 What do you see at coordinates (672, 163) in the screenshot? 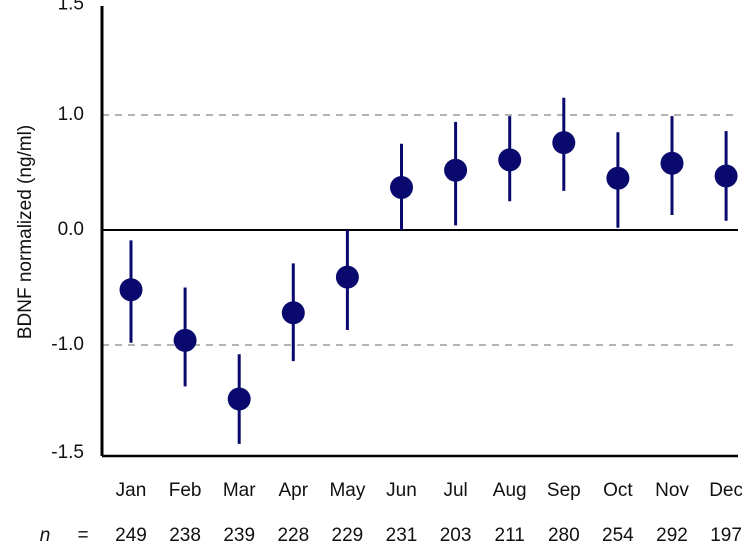
I see `data-point-nov` at bounding box center [672, 163].